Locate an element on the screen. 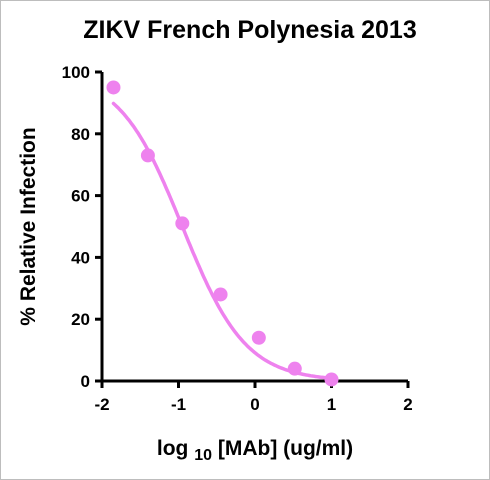 The height and width of the screenshot is (480, 490). chart-title: ZIKV French Polynesia 2013 is located at coordinates (249, 30).